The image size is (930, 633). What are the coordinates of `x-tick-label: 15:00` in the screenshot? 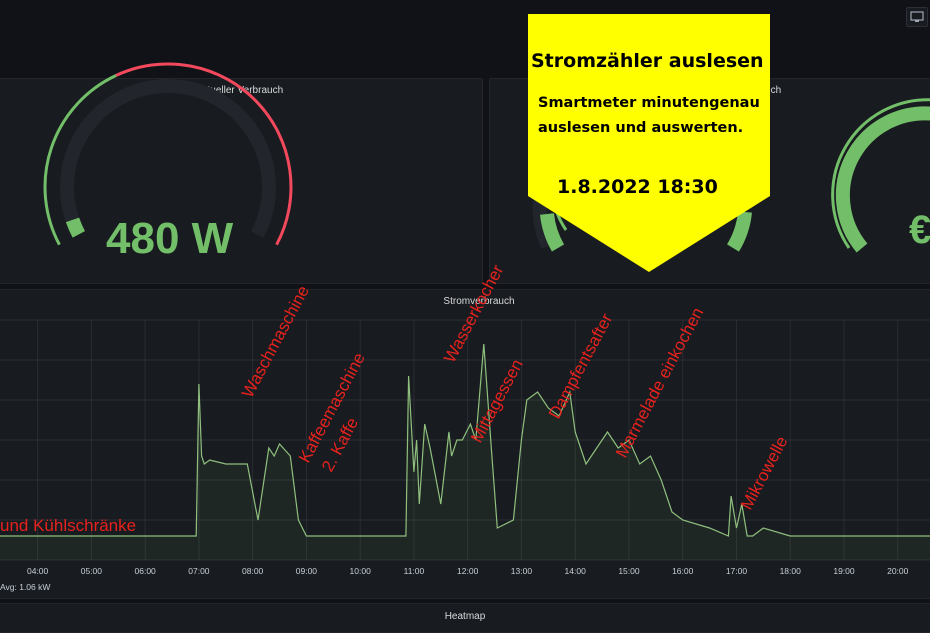 It's located at (629, 571).